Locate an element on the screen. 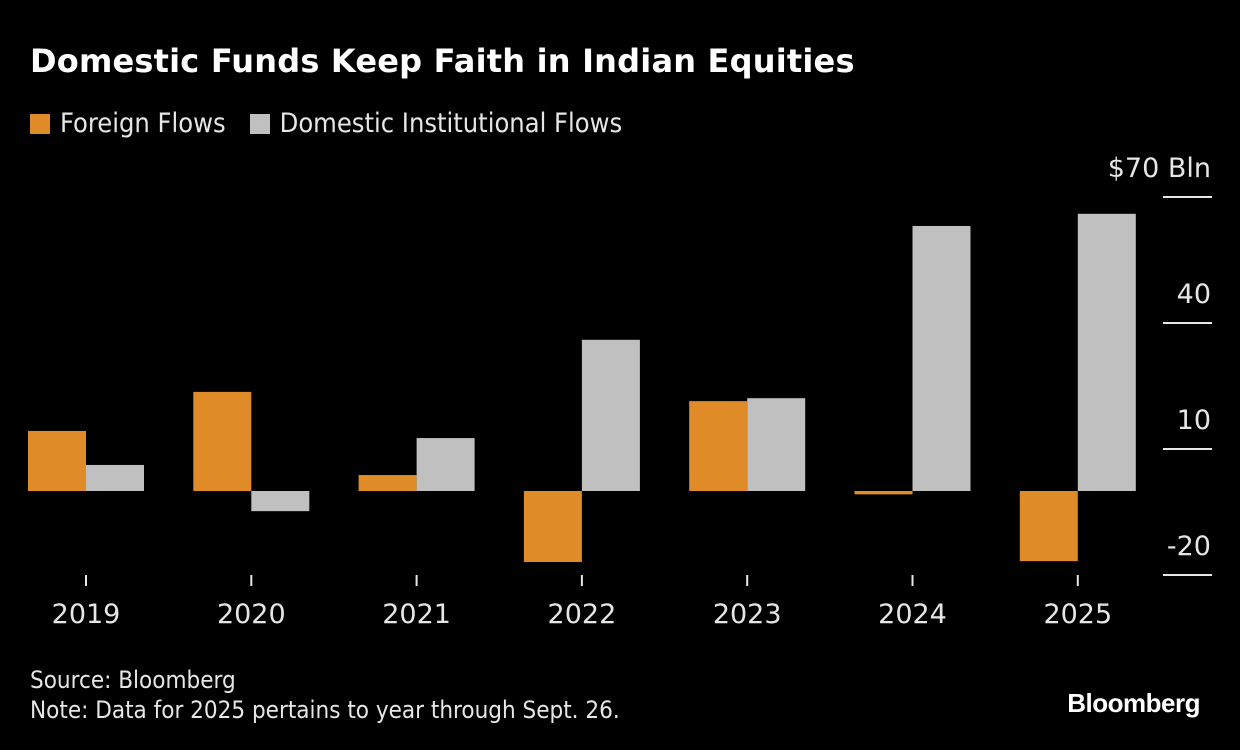  bloomberg-logo: Bloomberg is located at coordinates (1133, 703).